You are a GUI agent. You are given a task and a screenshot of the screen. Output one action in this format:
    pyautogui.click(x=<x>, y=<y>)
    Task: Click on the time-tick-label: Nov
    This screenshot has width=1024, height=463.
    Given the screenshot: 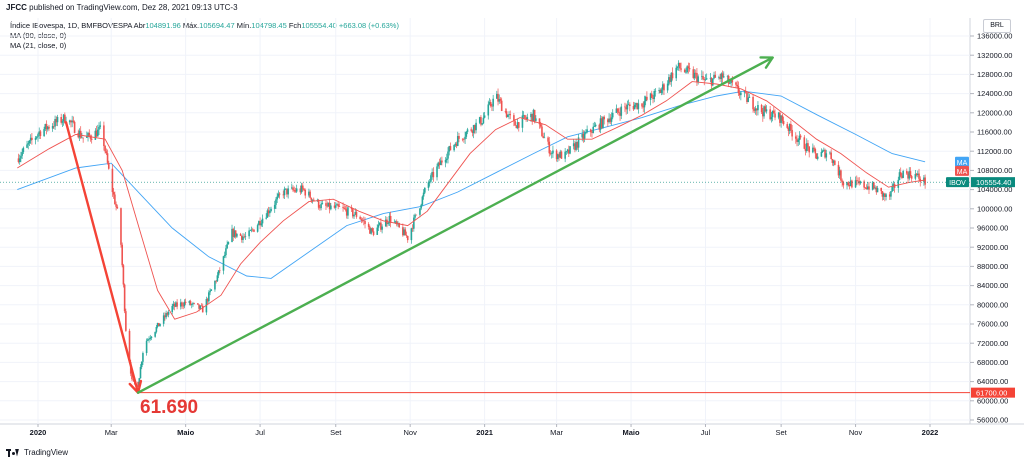 What is the action you would take?
    pyautogui.click(x=411, y=432)
    